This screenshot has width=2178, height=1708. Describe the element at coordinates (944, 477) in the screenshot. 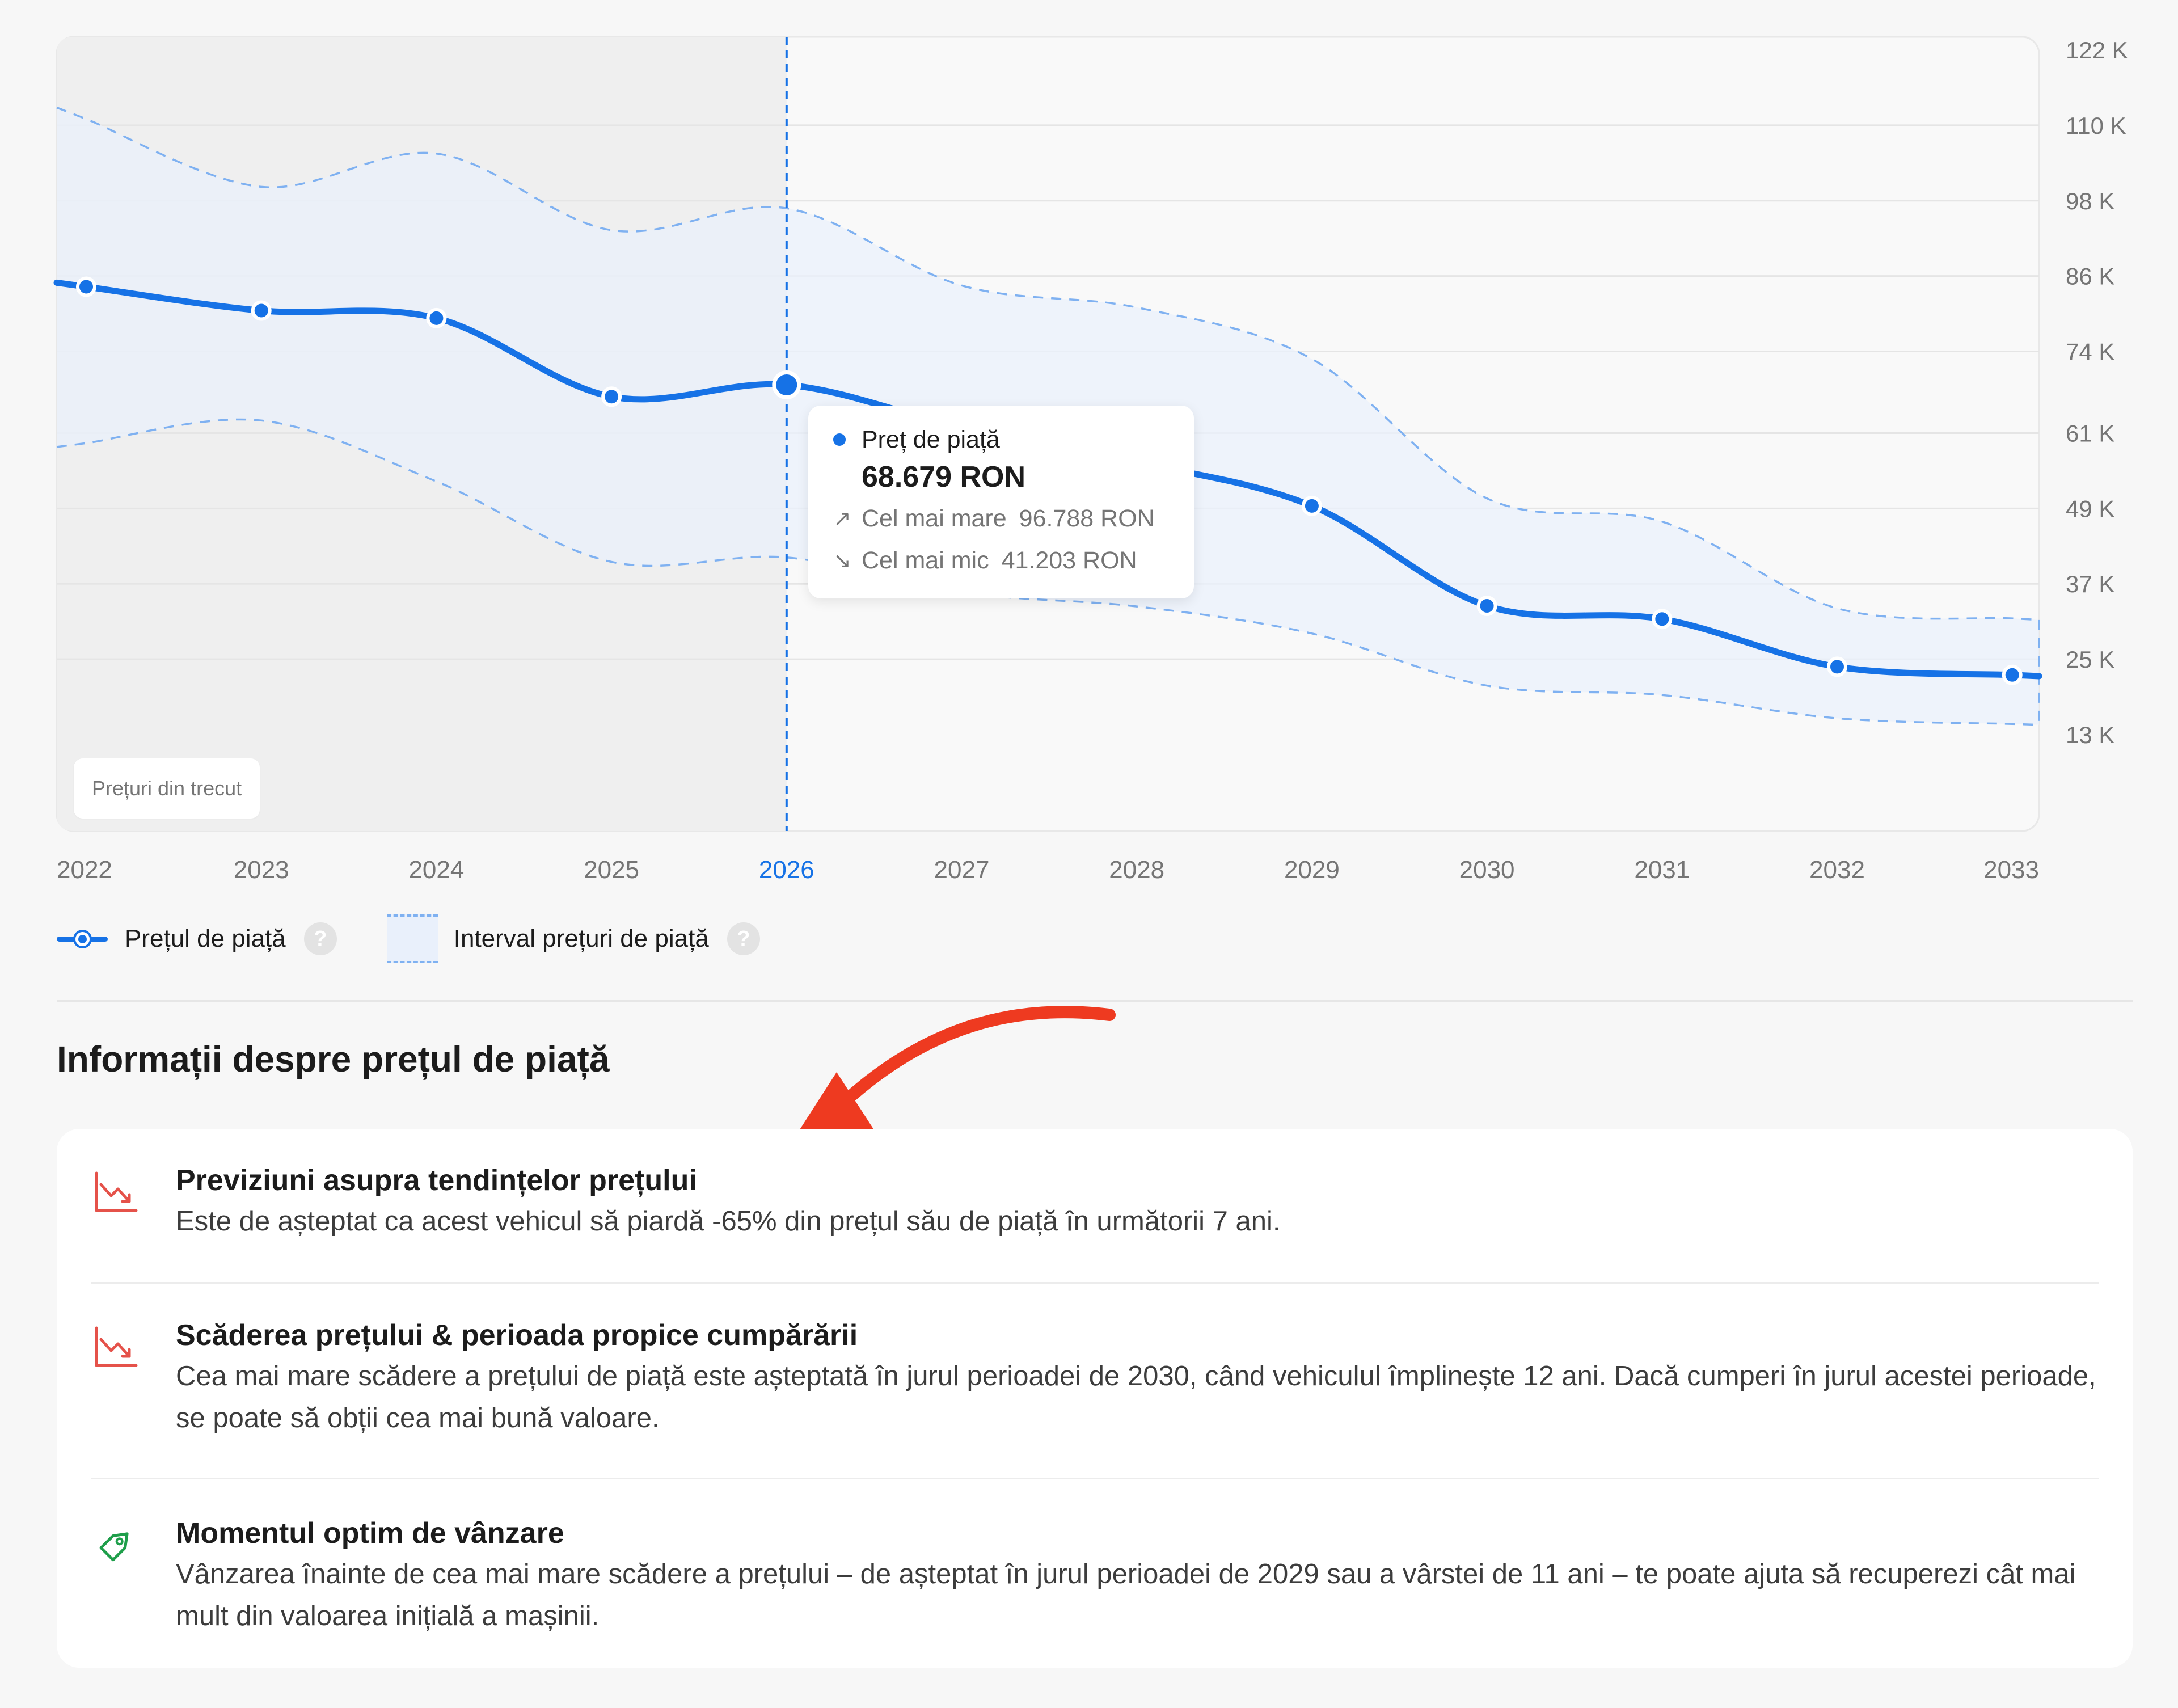

I see `tooltip-value: 68.679 RON` at that location.